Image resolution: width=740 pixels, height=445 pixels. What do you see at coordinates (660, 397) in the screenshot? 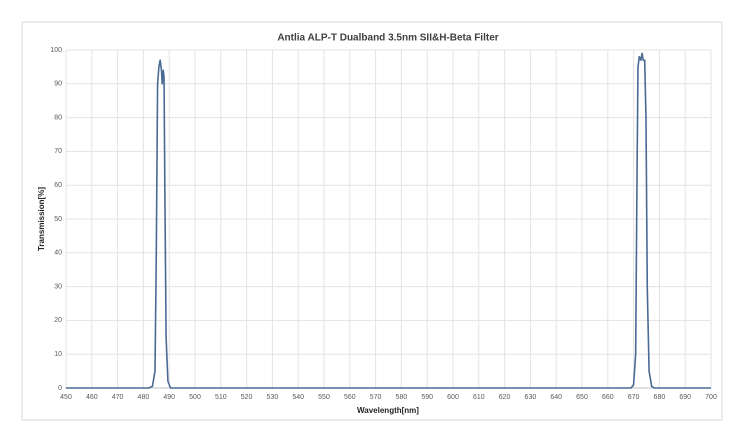
I see `x-tick-label: 680` at bounding box center [660, 397].